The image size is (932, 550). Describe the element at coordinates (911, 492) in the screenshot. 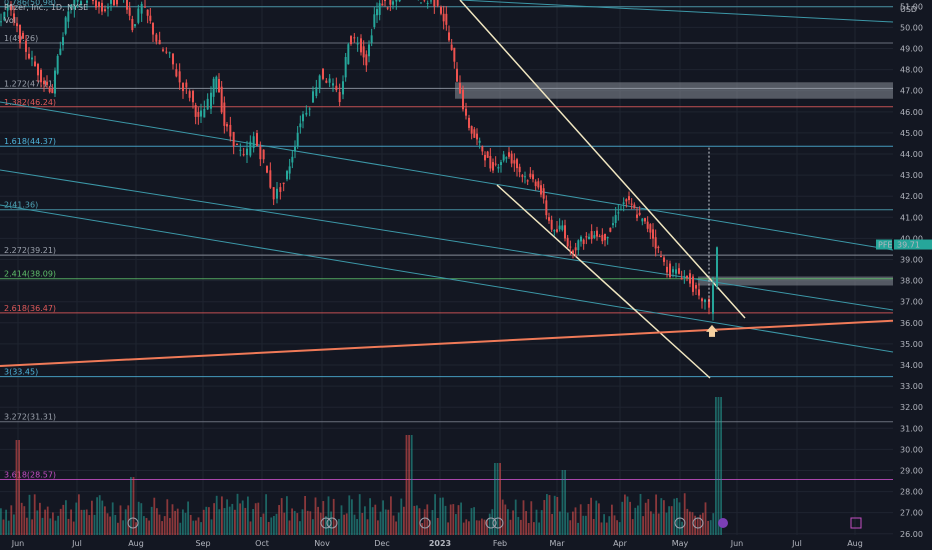

I see `y-tick-label: 28.00` at that location.